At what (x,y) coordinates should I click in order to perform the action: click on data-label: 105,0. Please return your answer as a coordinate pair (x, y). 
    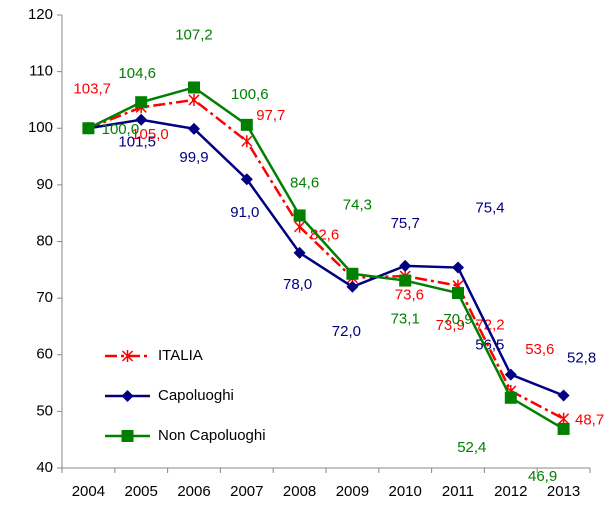
    Looking at the image, I should click on (150, 134).